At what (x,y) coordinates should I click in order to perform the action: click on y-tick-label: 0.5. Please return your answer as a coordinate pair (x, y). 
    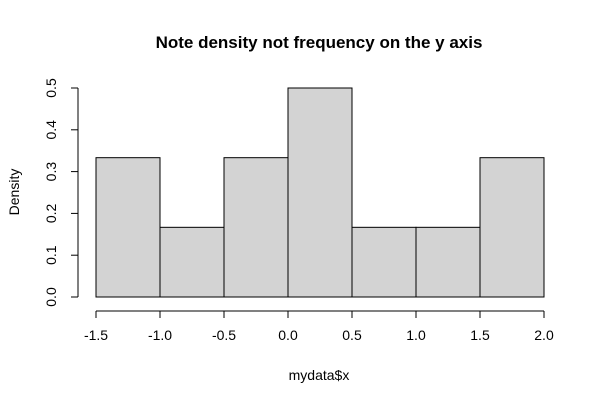
    Looking at the image, I should click on (51, 88).